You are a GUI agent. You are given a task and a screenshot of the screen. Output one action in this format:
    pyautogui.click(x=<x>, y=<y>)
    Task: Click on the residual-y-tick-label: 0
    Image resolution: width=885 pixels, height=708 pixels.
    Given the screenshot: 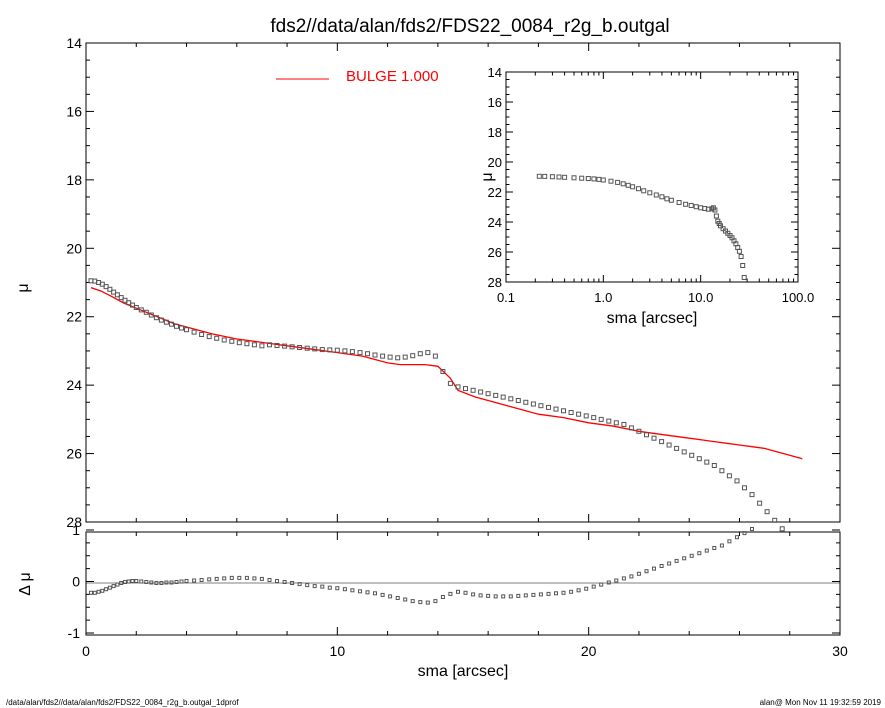 What is the action you would take?
    pyautogui.click(x=76, y=582)
    